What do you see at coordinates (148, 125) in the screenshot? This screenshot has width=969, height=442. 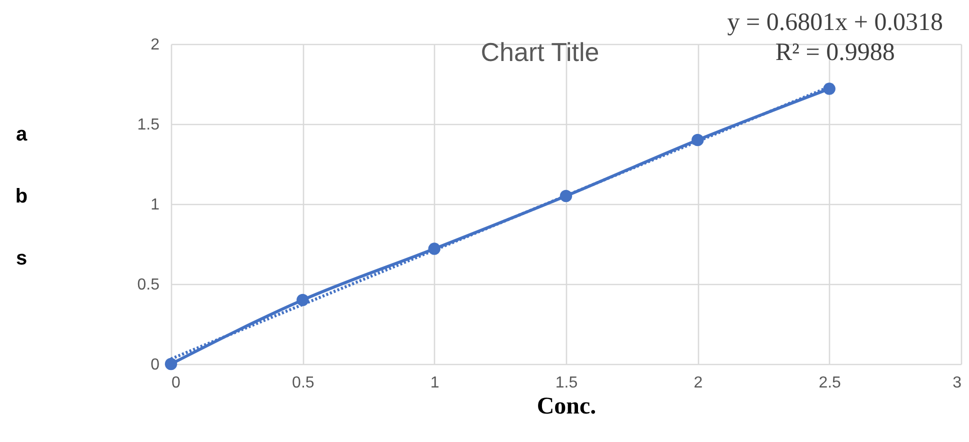 I see `y-tick-label: 1.5` at bounding box center [148, 125].